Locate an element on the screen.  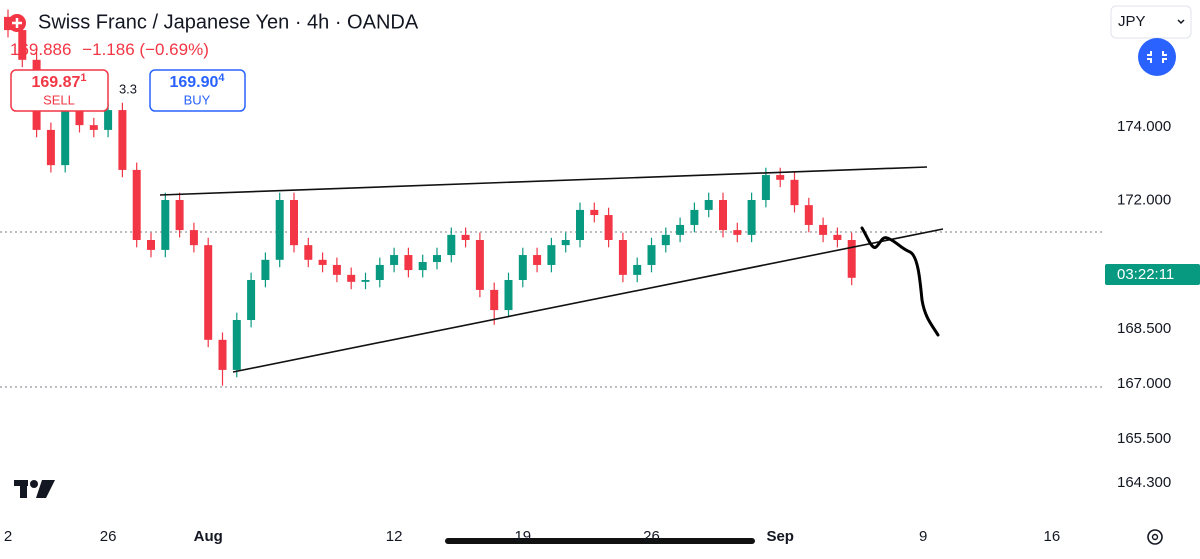
settings-icon is located at coordinates (1155, 537).